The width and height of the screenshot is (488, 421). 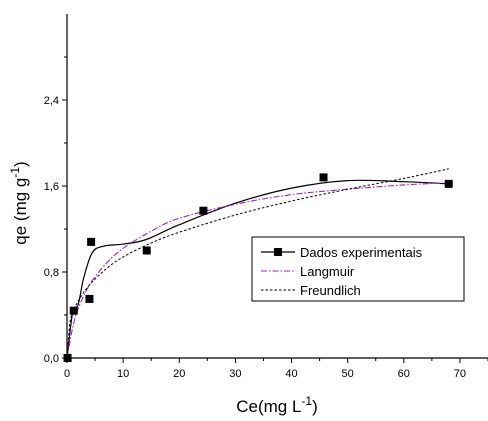 I want to click on y-axis-label: qe (mg g-1), so click(x=19, y=202).